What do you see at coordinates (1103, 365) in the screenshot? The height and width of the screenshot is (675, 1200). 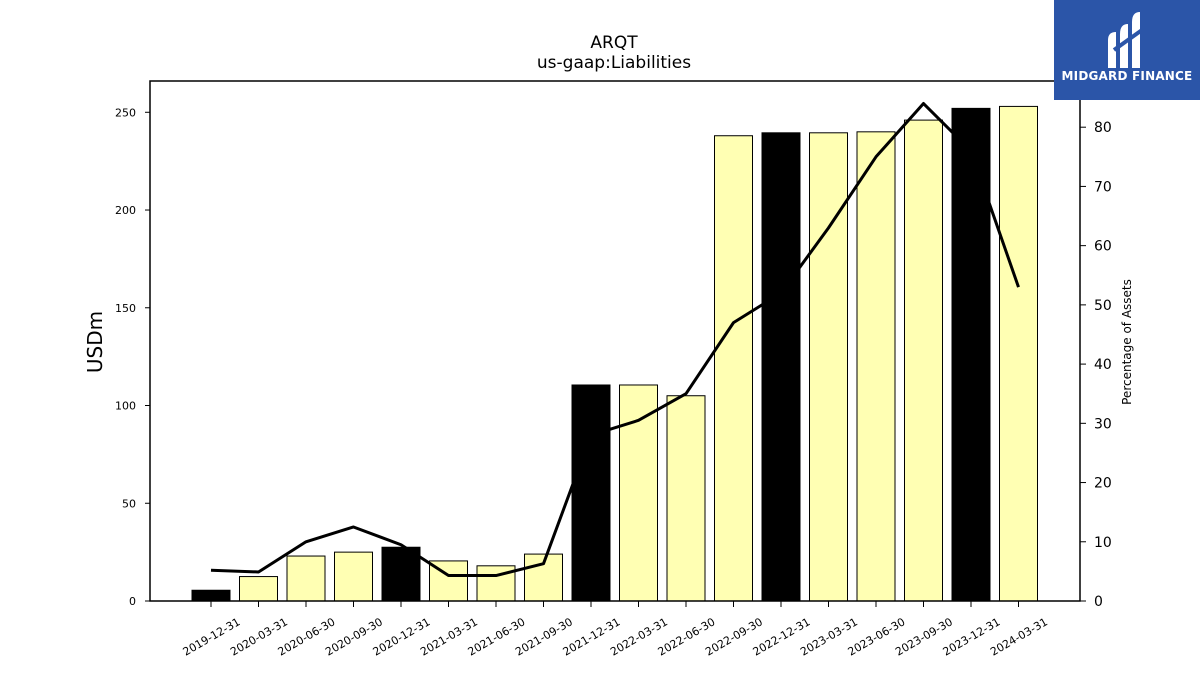 I see `y2-tick-label: 40` at bounding box center [1103, 365].